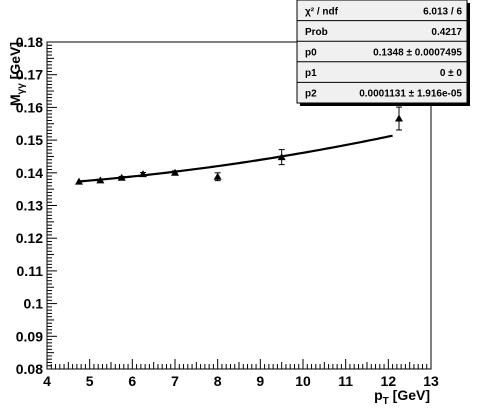 This screenshot has height=411, width=479. Describe the element at coordinates (29, 173) in the screenshot. I see `y-tick-label: 0.14` at that location.